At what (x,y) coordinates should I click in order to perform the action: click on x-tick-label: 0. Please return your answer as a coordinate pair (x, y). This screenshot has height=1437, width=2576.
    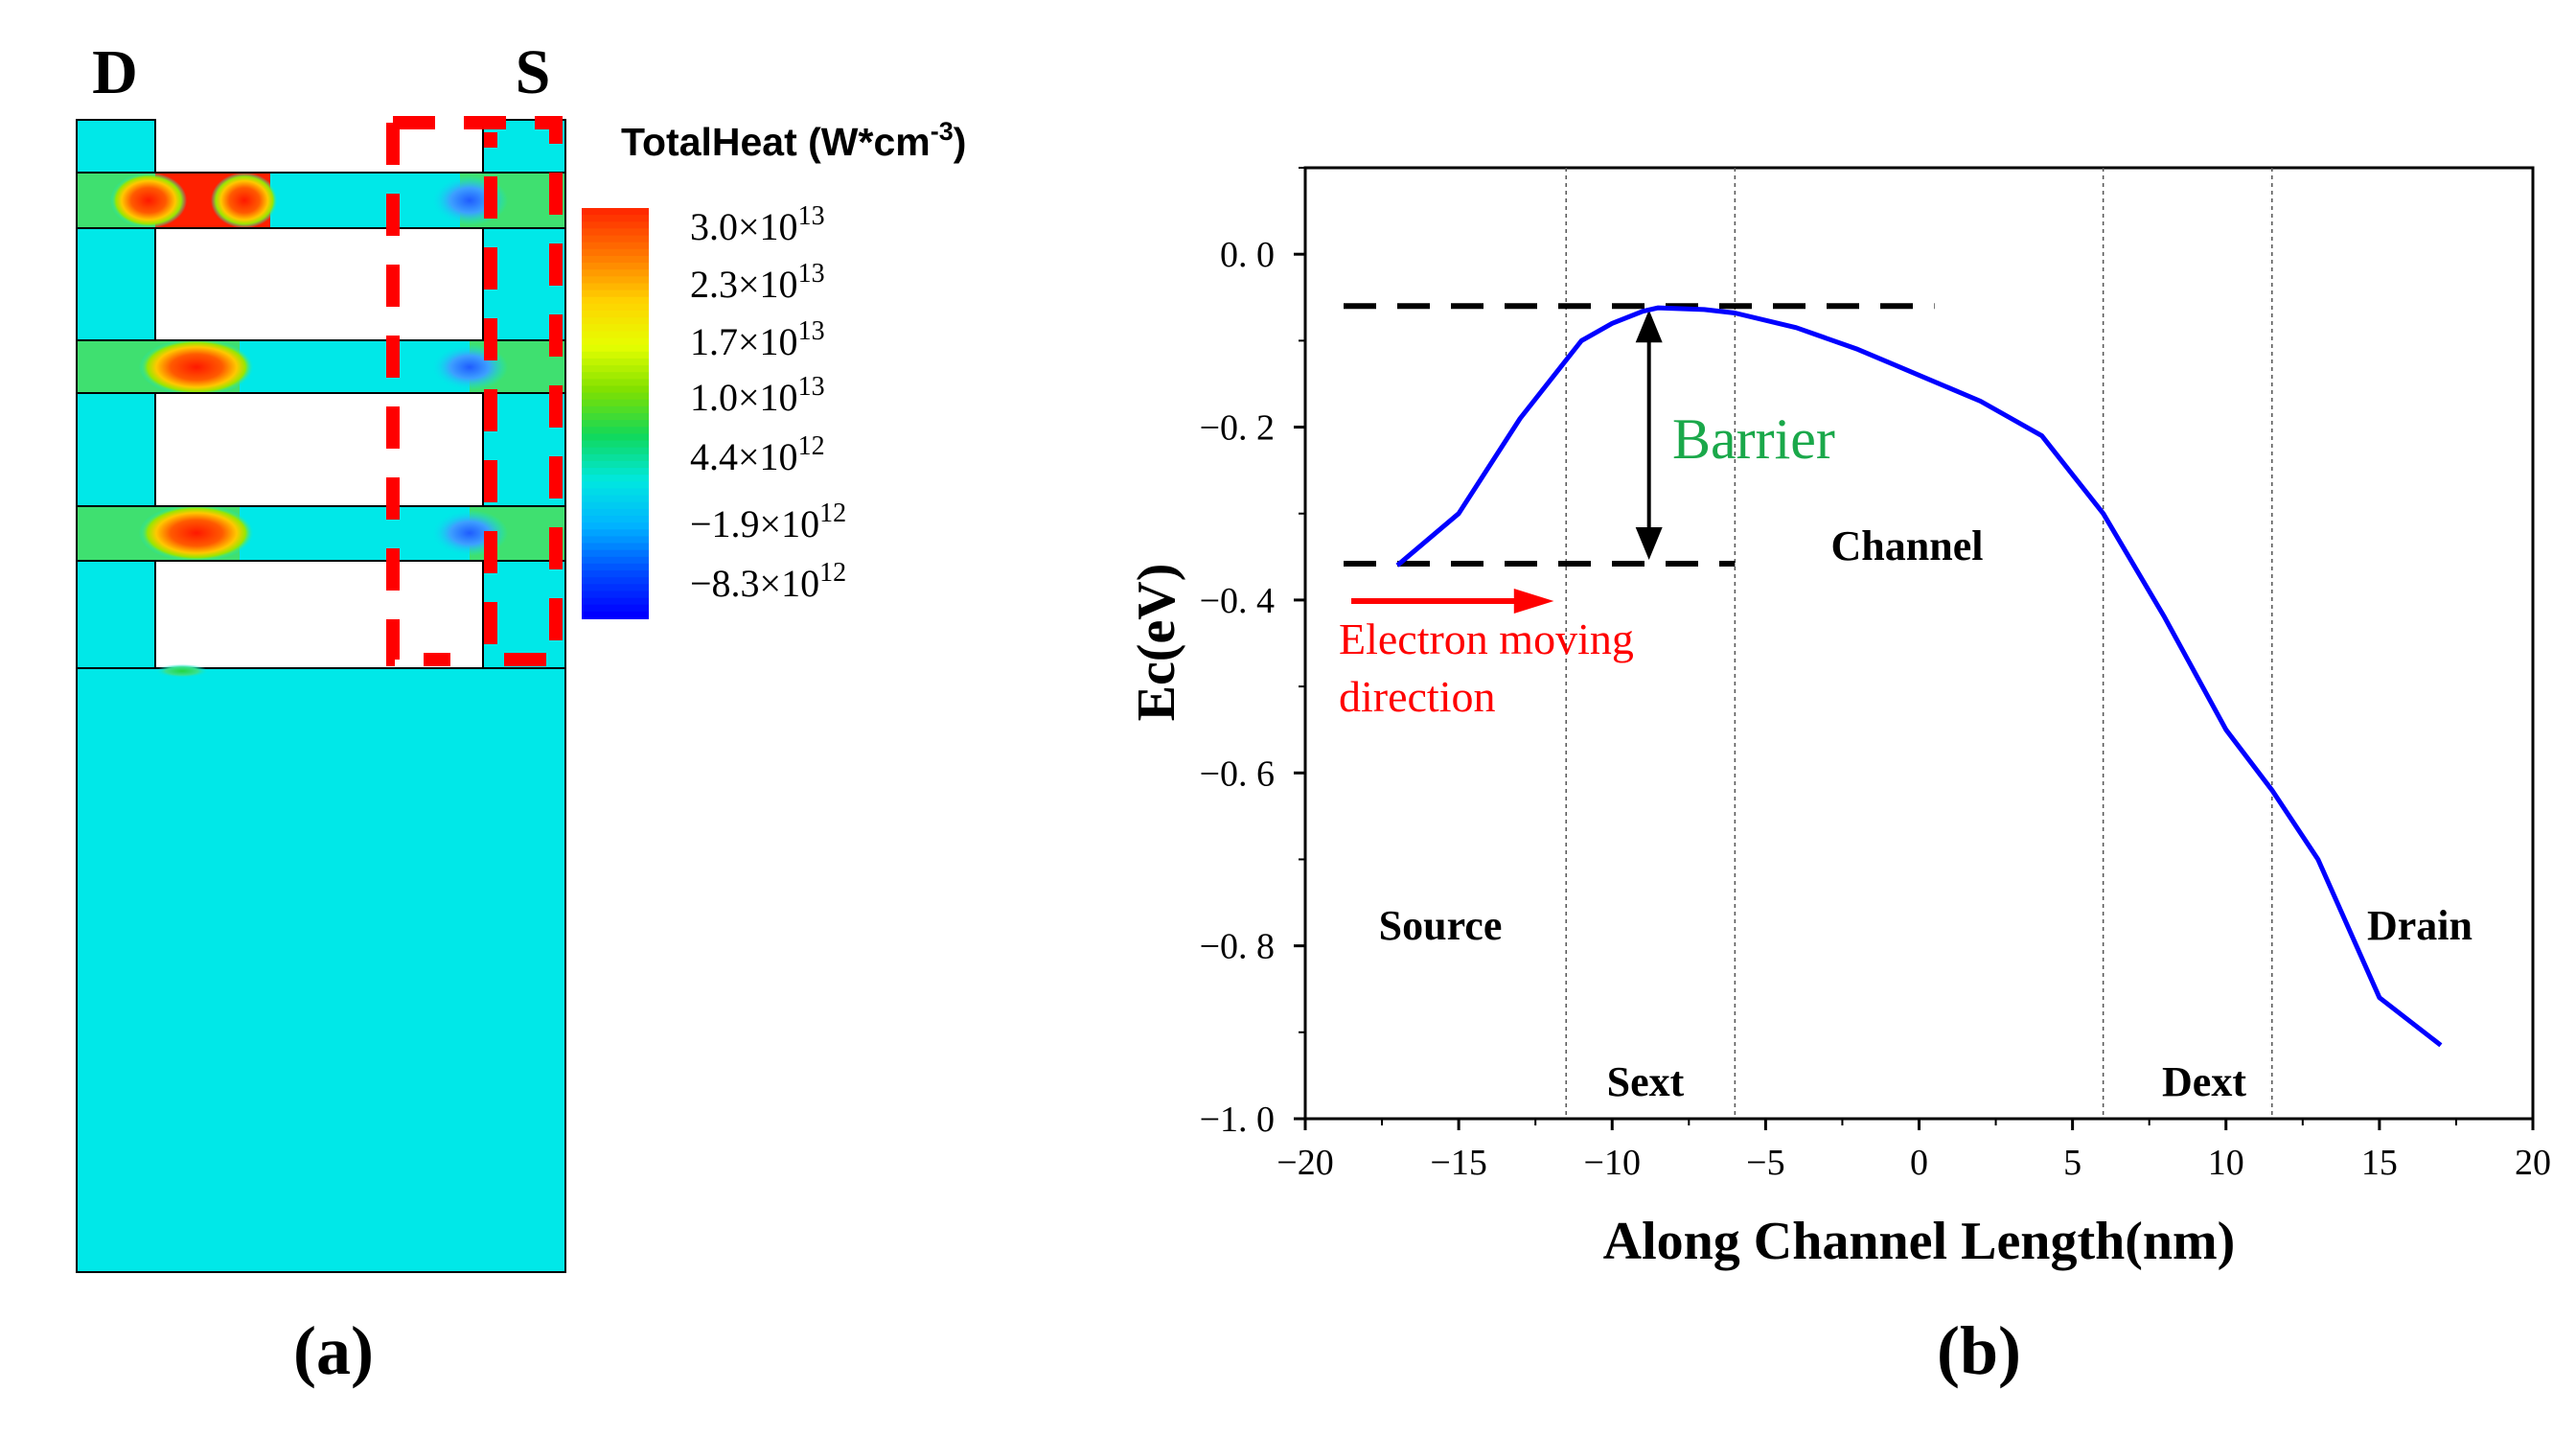
    Looking at the image, I should click on (1919, 1163).